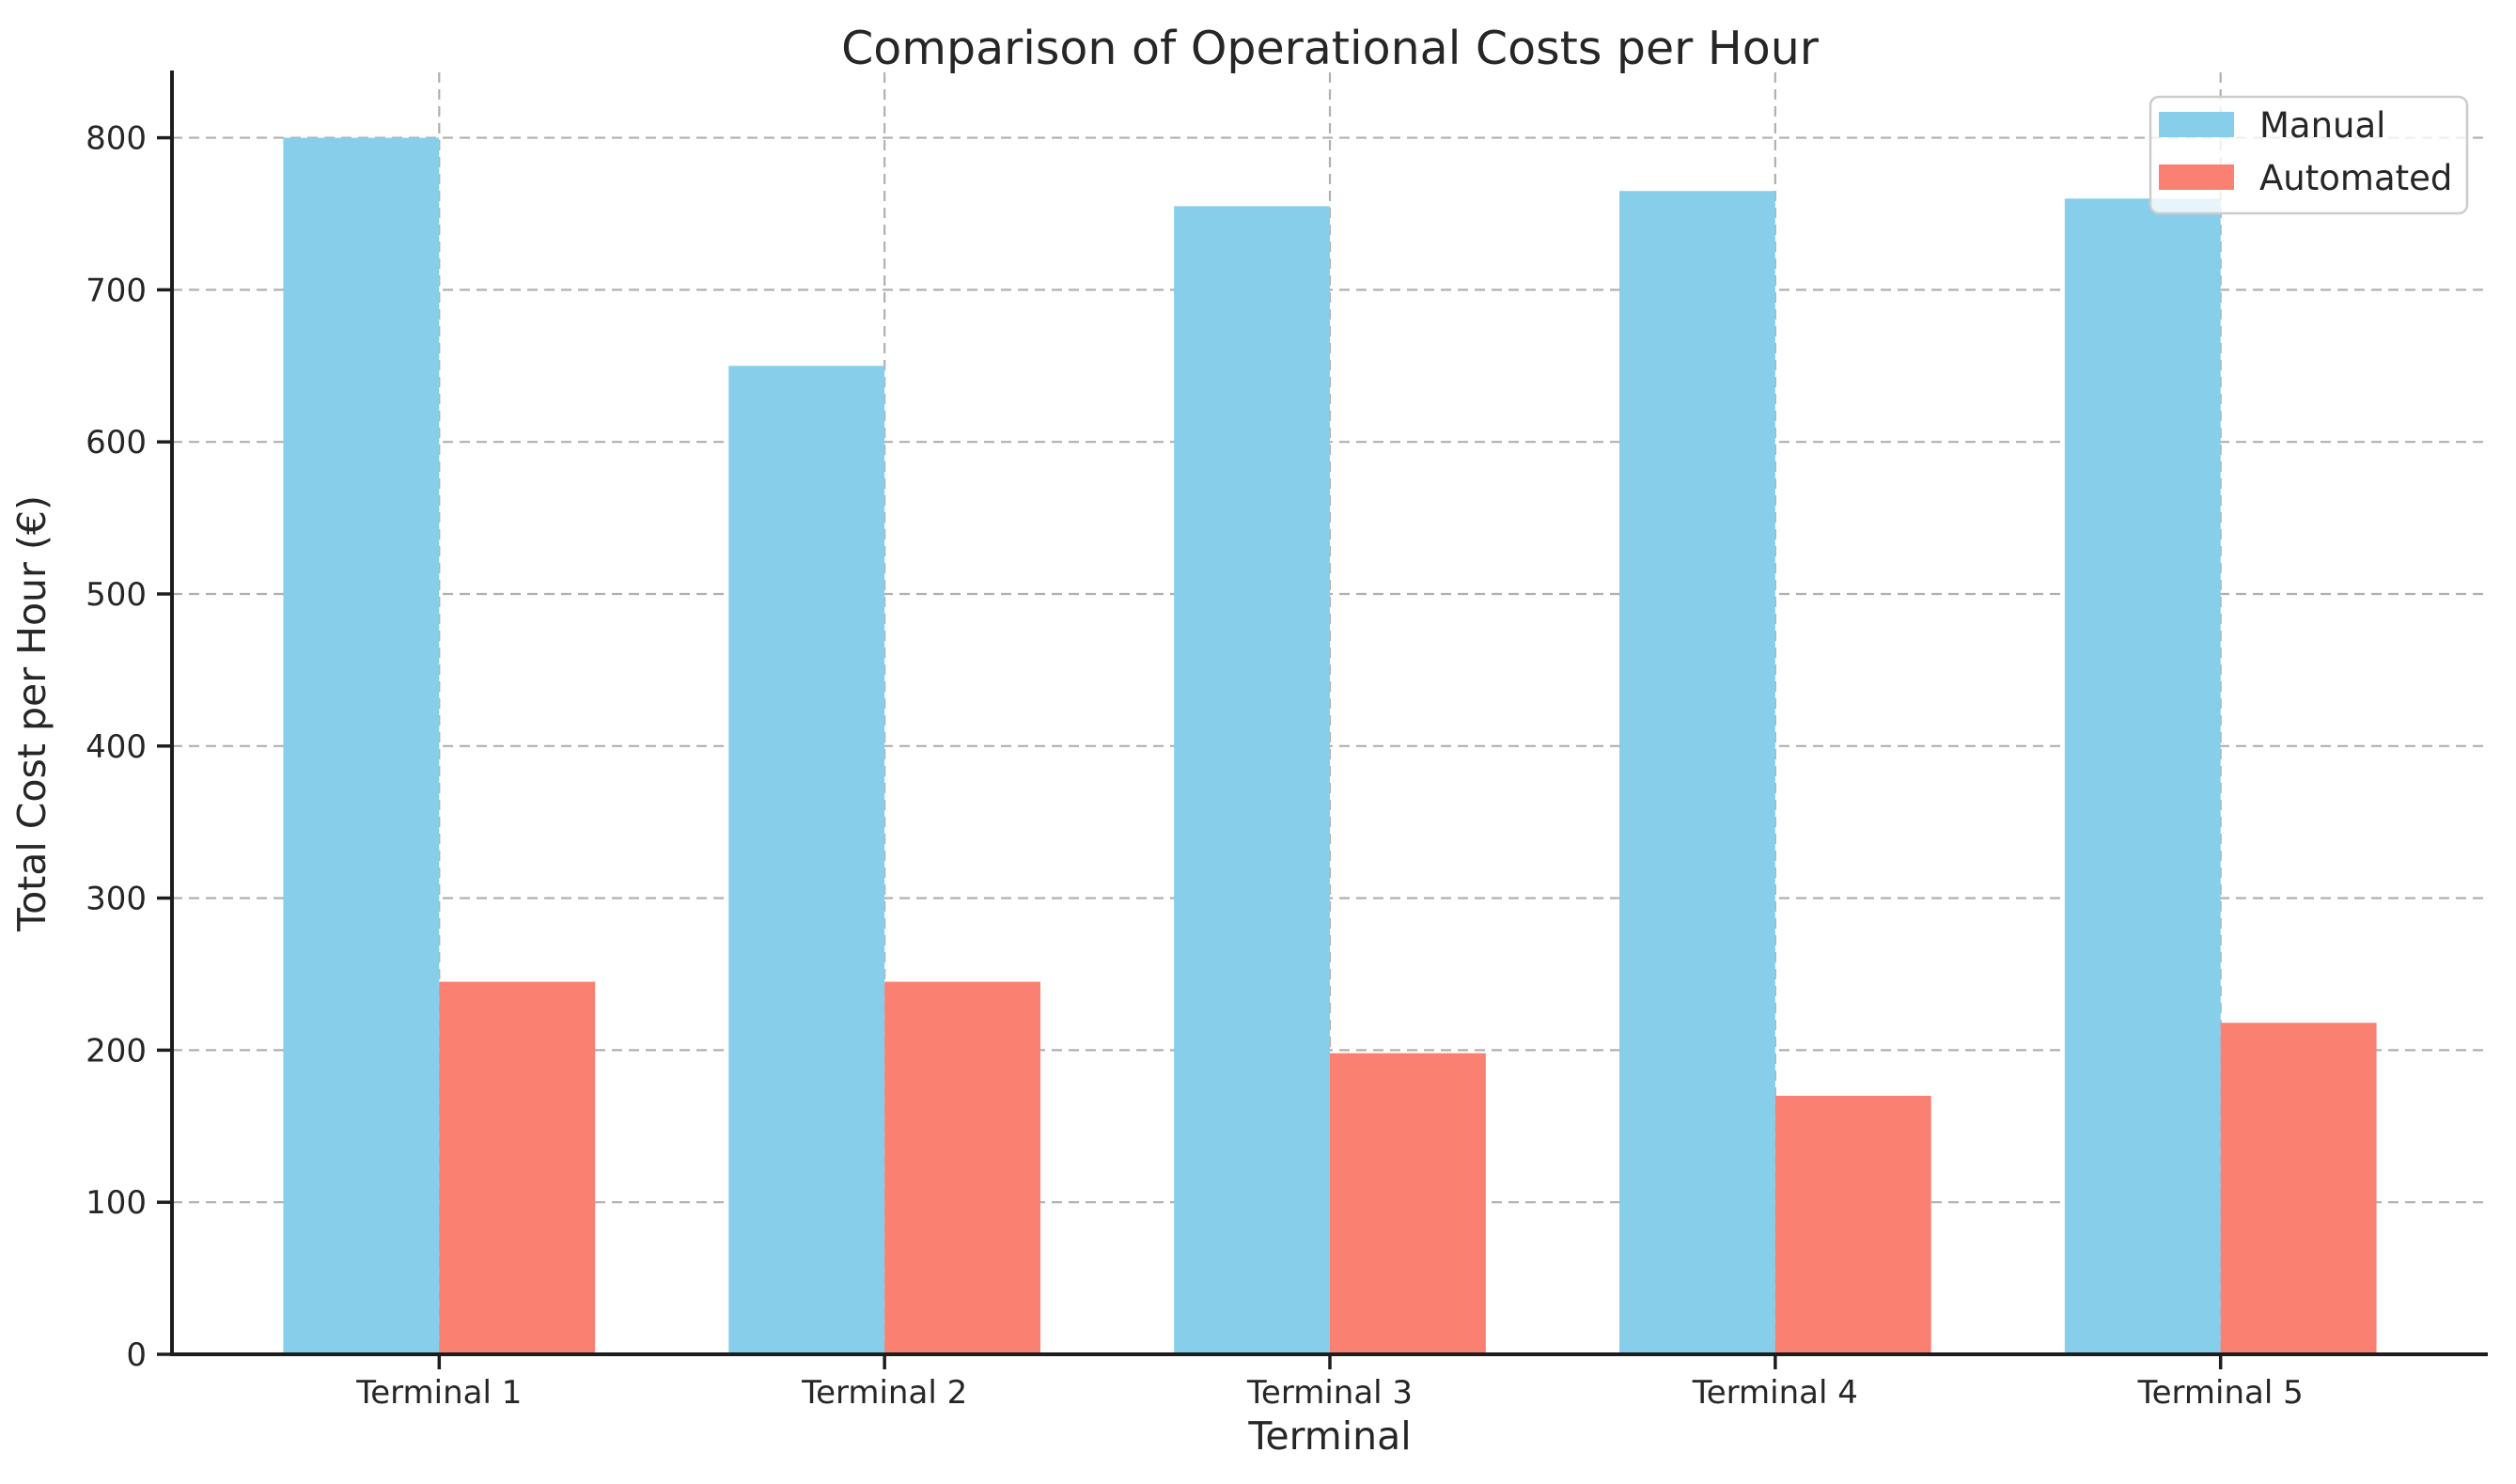  Describe the element at coordinates (116, 747) in the screenshot. I see `y-tick-label-400: 400` at that location.